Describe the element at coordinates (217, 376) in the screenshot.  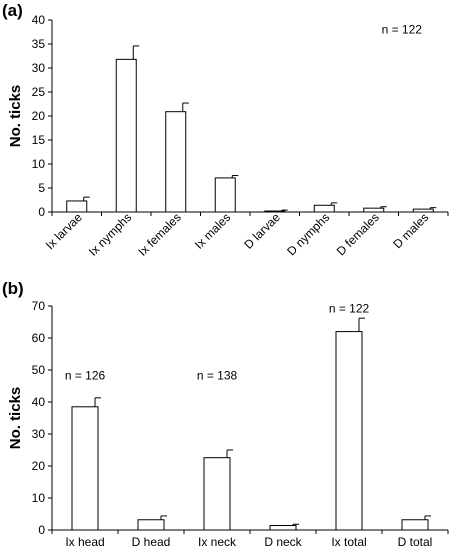
I see `sample-size-annotation: n = 138` at that location.